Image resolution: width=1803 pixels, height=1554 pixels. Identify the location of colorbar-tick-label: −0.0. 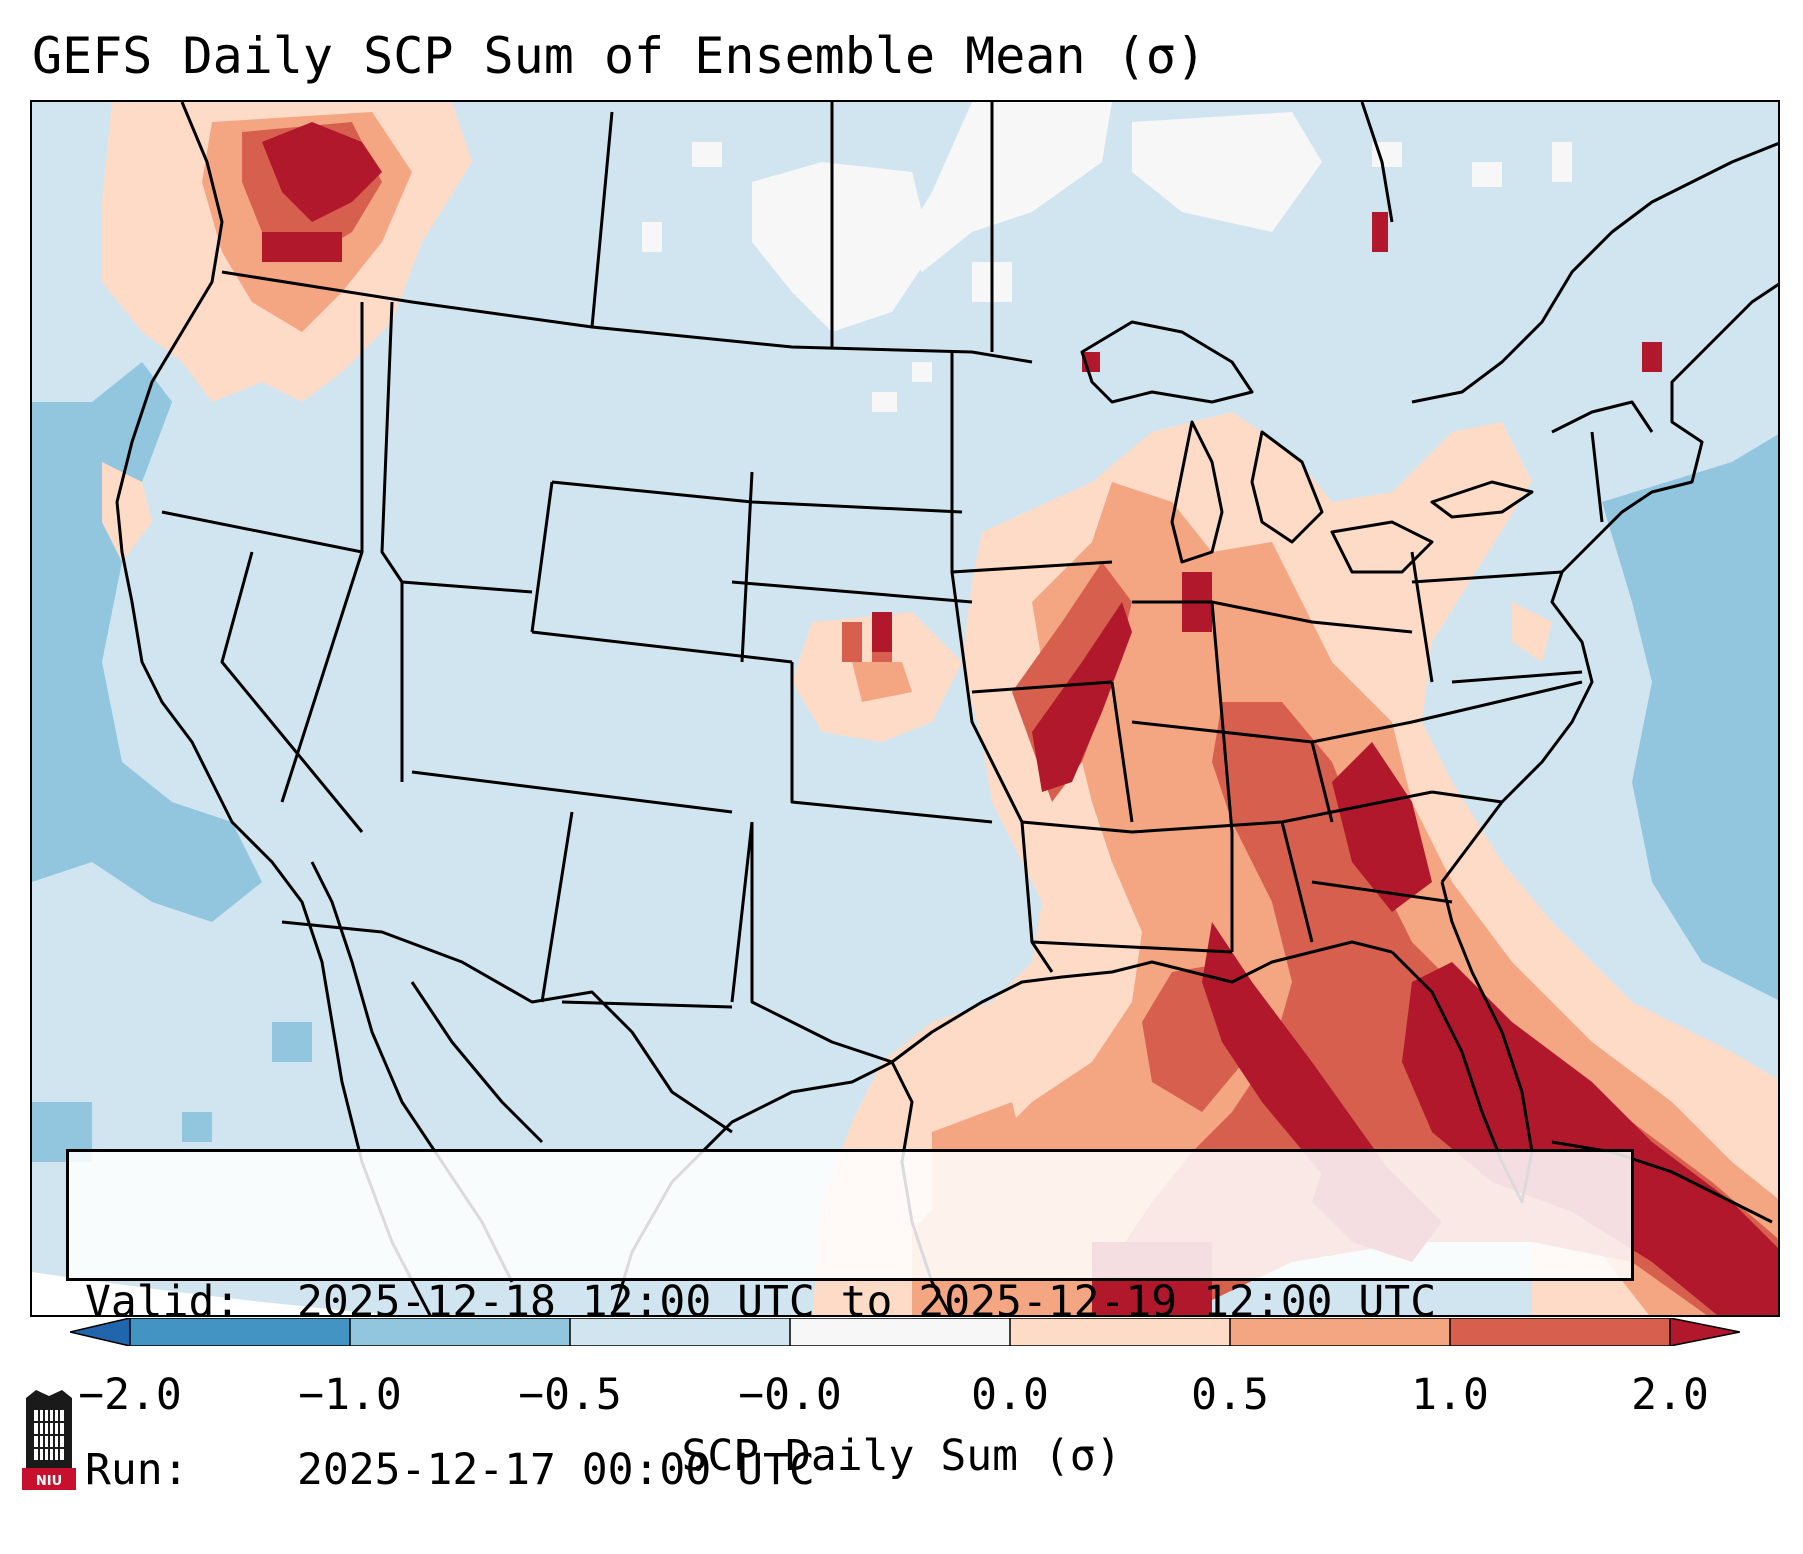
(790, 1395).